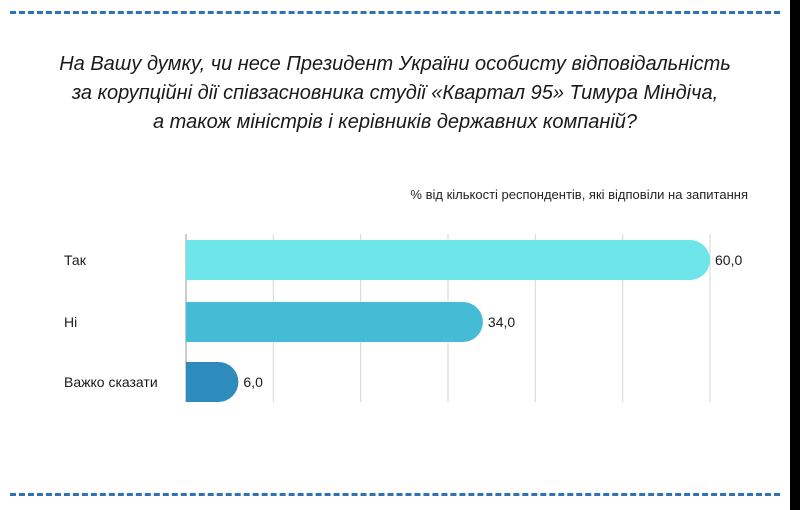 The image size is (800, 510). Describe the element at coordinates (501, 322) in the screenshot. I see `data-label: 34,0` at that location.